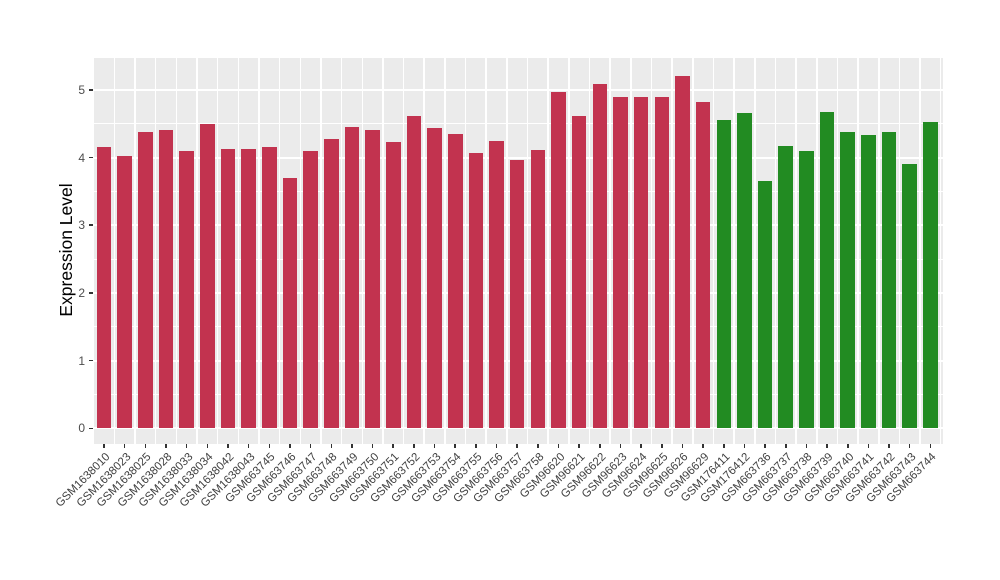 This screenshot has height=580, width=1000. Describe the element at coordinates (393, 285) in the screenshot. I see `bar-GSM663751` at that location.